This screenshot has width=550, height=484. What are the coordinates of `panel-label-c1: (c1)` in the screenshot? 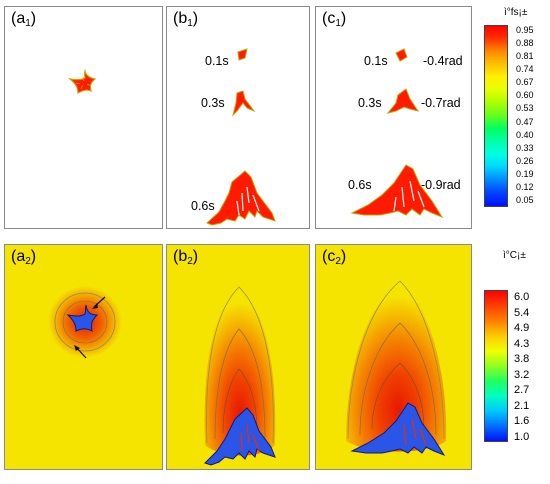 It's located at (334, 19).